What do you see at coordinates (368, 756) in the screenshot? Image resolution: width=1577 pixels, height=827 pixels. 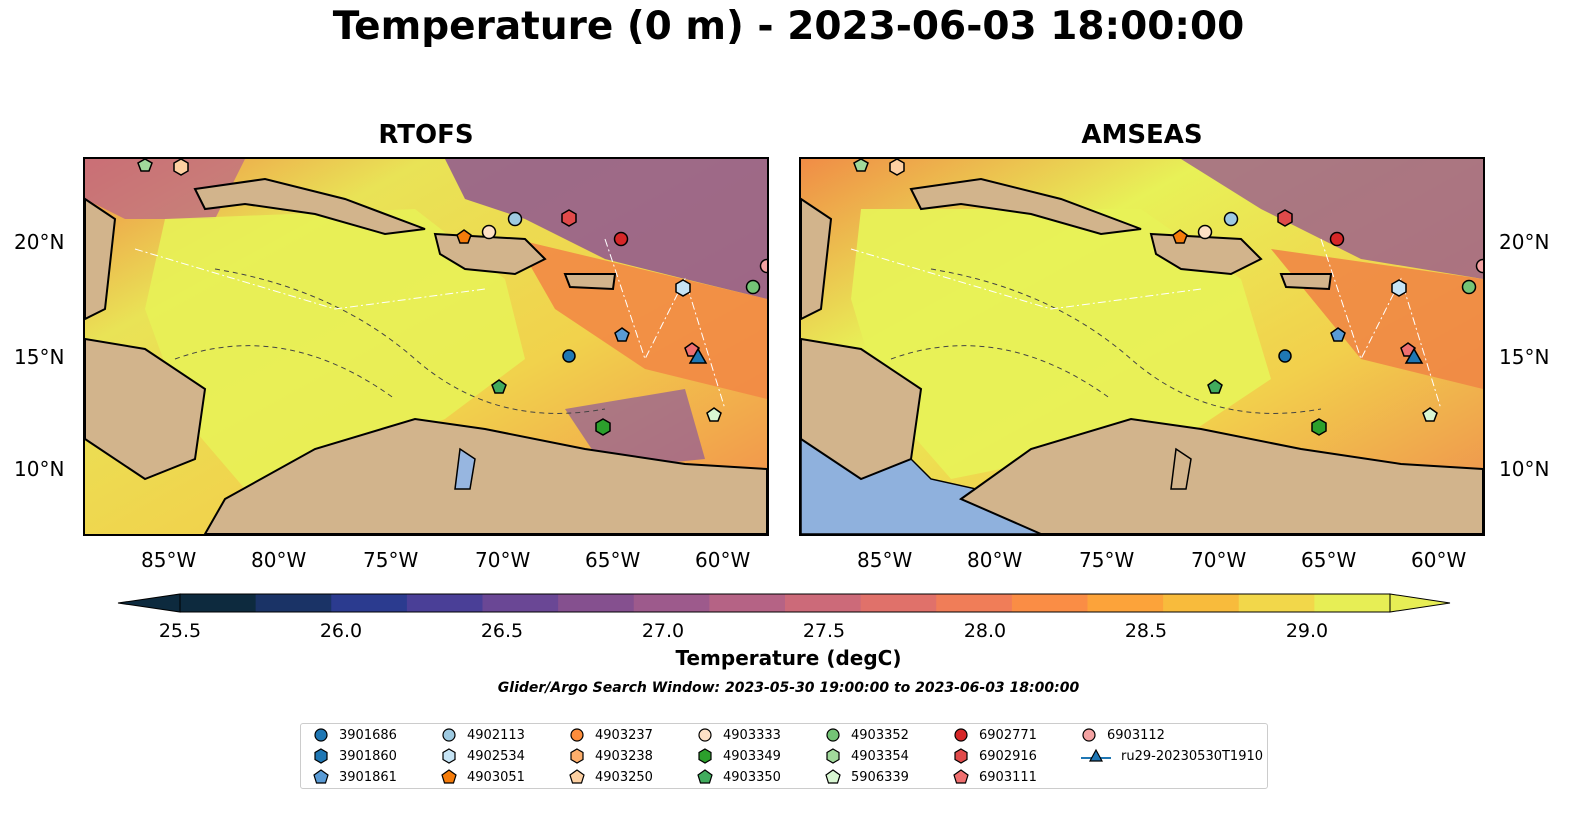 I see `legend-label: 3901860` at bounding box center [368, 756].